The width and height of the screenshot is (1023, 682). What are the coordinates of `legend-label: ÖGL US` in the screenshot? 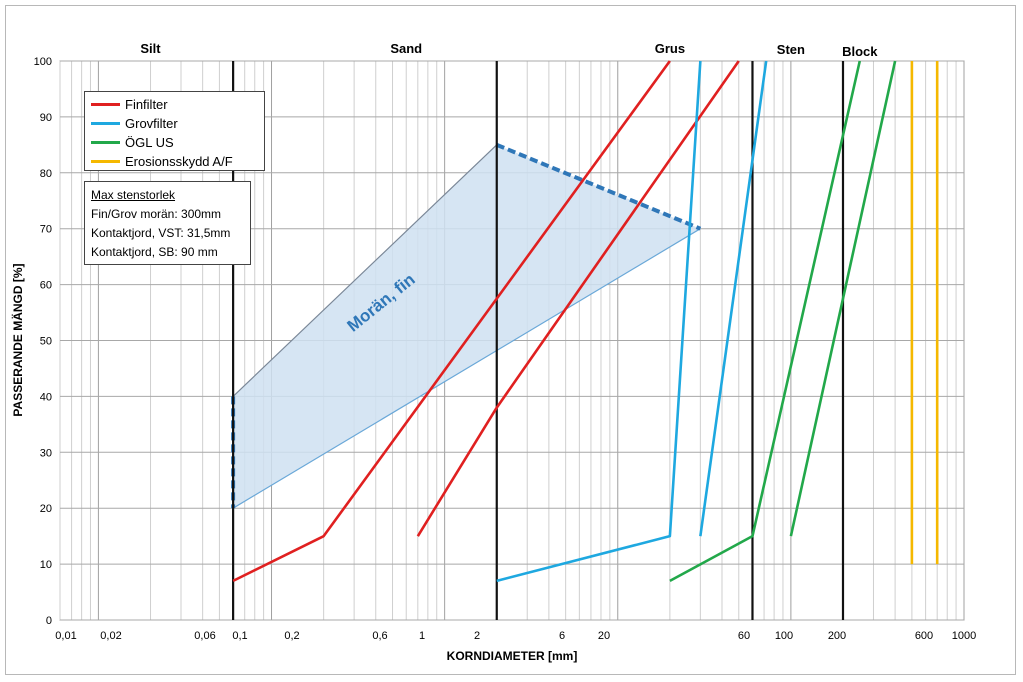 It's located at (149, 142).